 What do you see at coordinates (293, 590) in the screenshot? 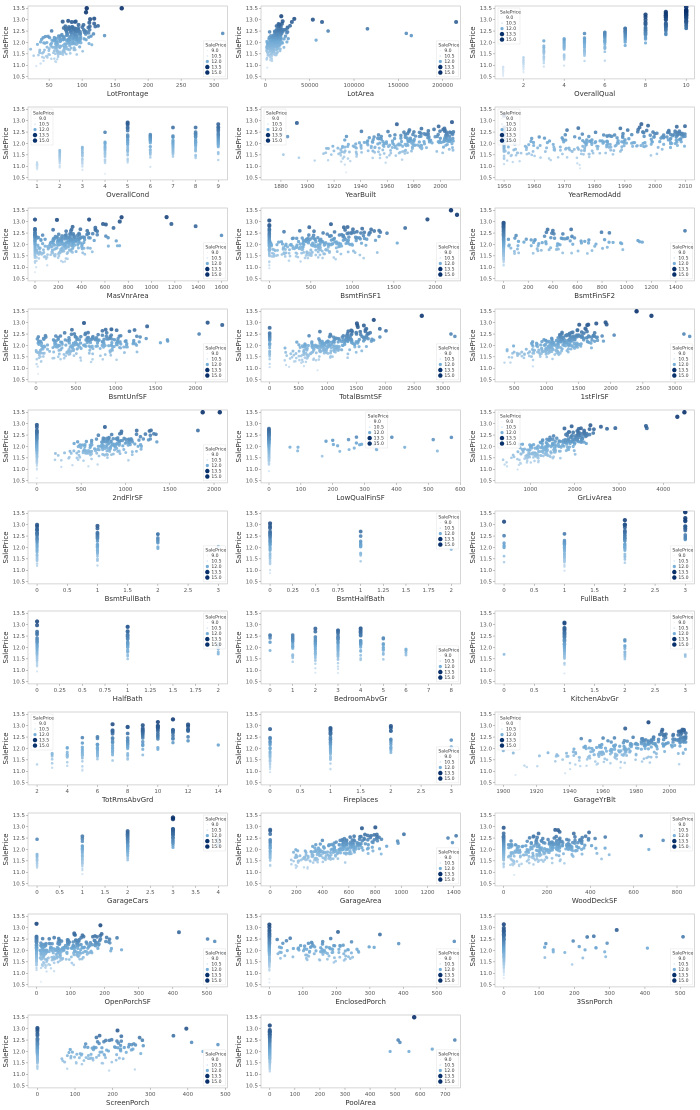
I see `x-tick-label: 0.25` at bounding box center [293, 590].